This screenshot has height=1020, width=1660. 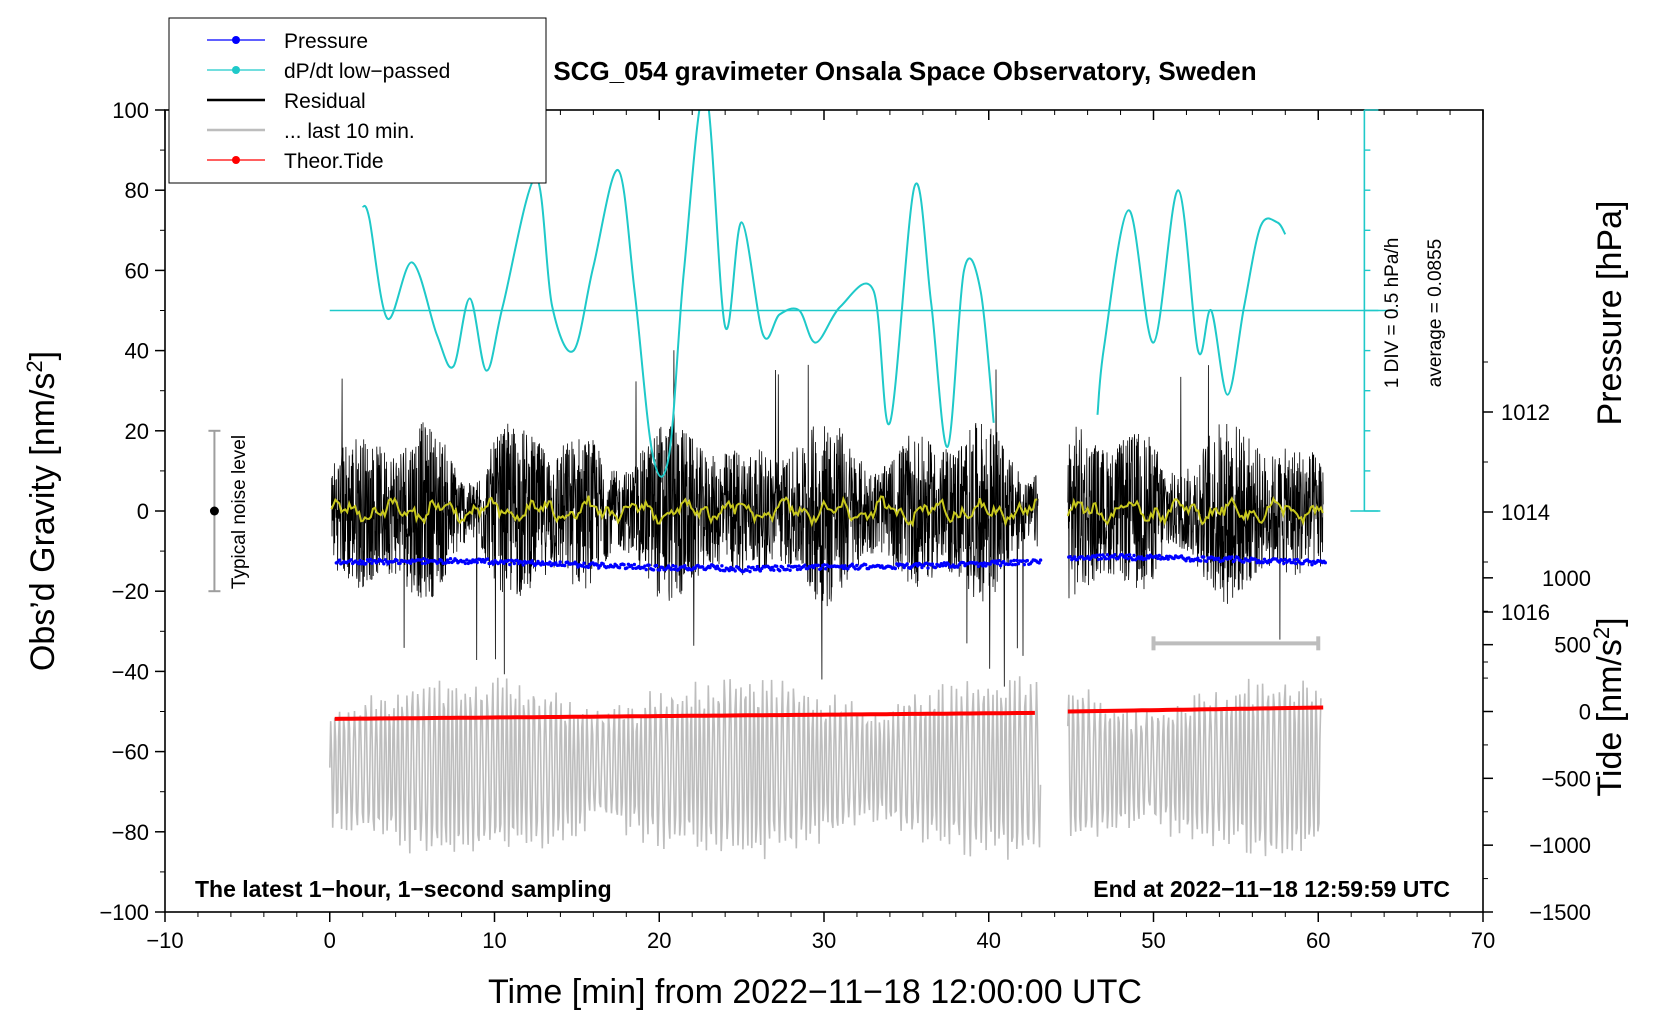 What do you see at coordinates (34, 366) in the screenshot?
I see `y-axis-left-title-sup: 2` at bounding box center [34, 366].